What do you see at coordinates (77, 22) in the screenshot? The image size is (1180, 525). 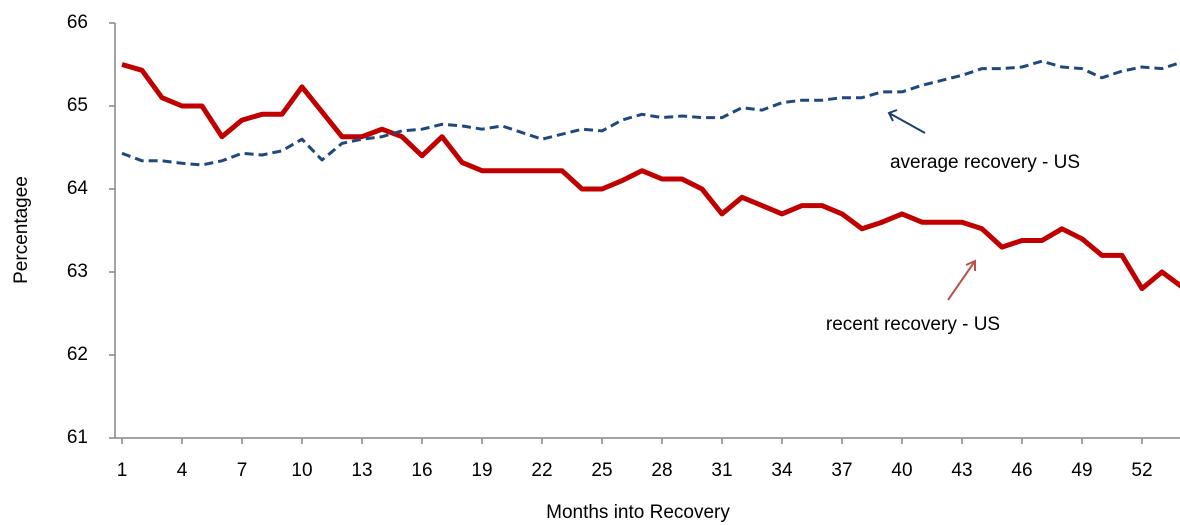 I see `y-tick-label: 66` at bounding box center [77, 22].